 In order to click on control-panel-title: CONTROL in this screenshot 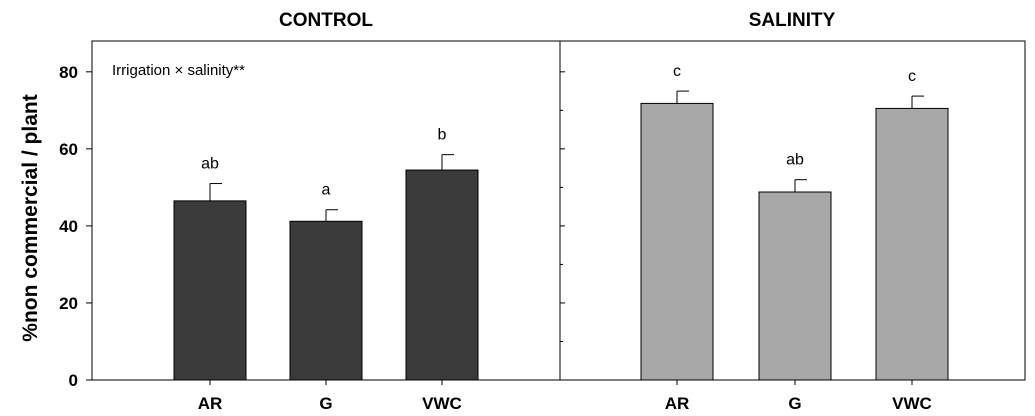, I will do `click(326, 20)`.